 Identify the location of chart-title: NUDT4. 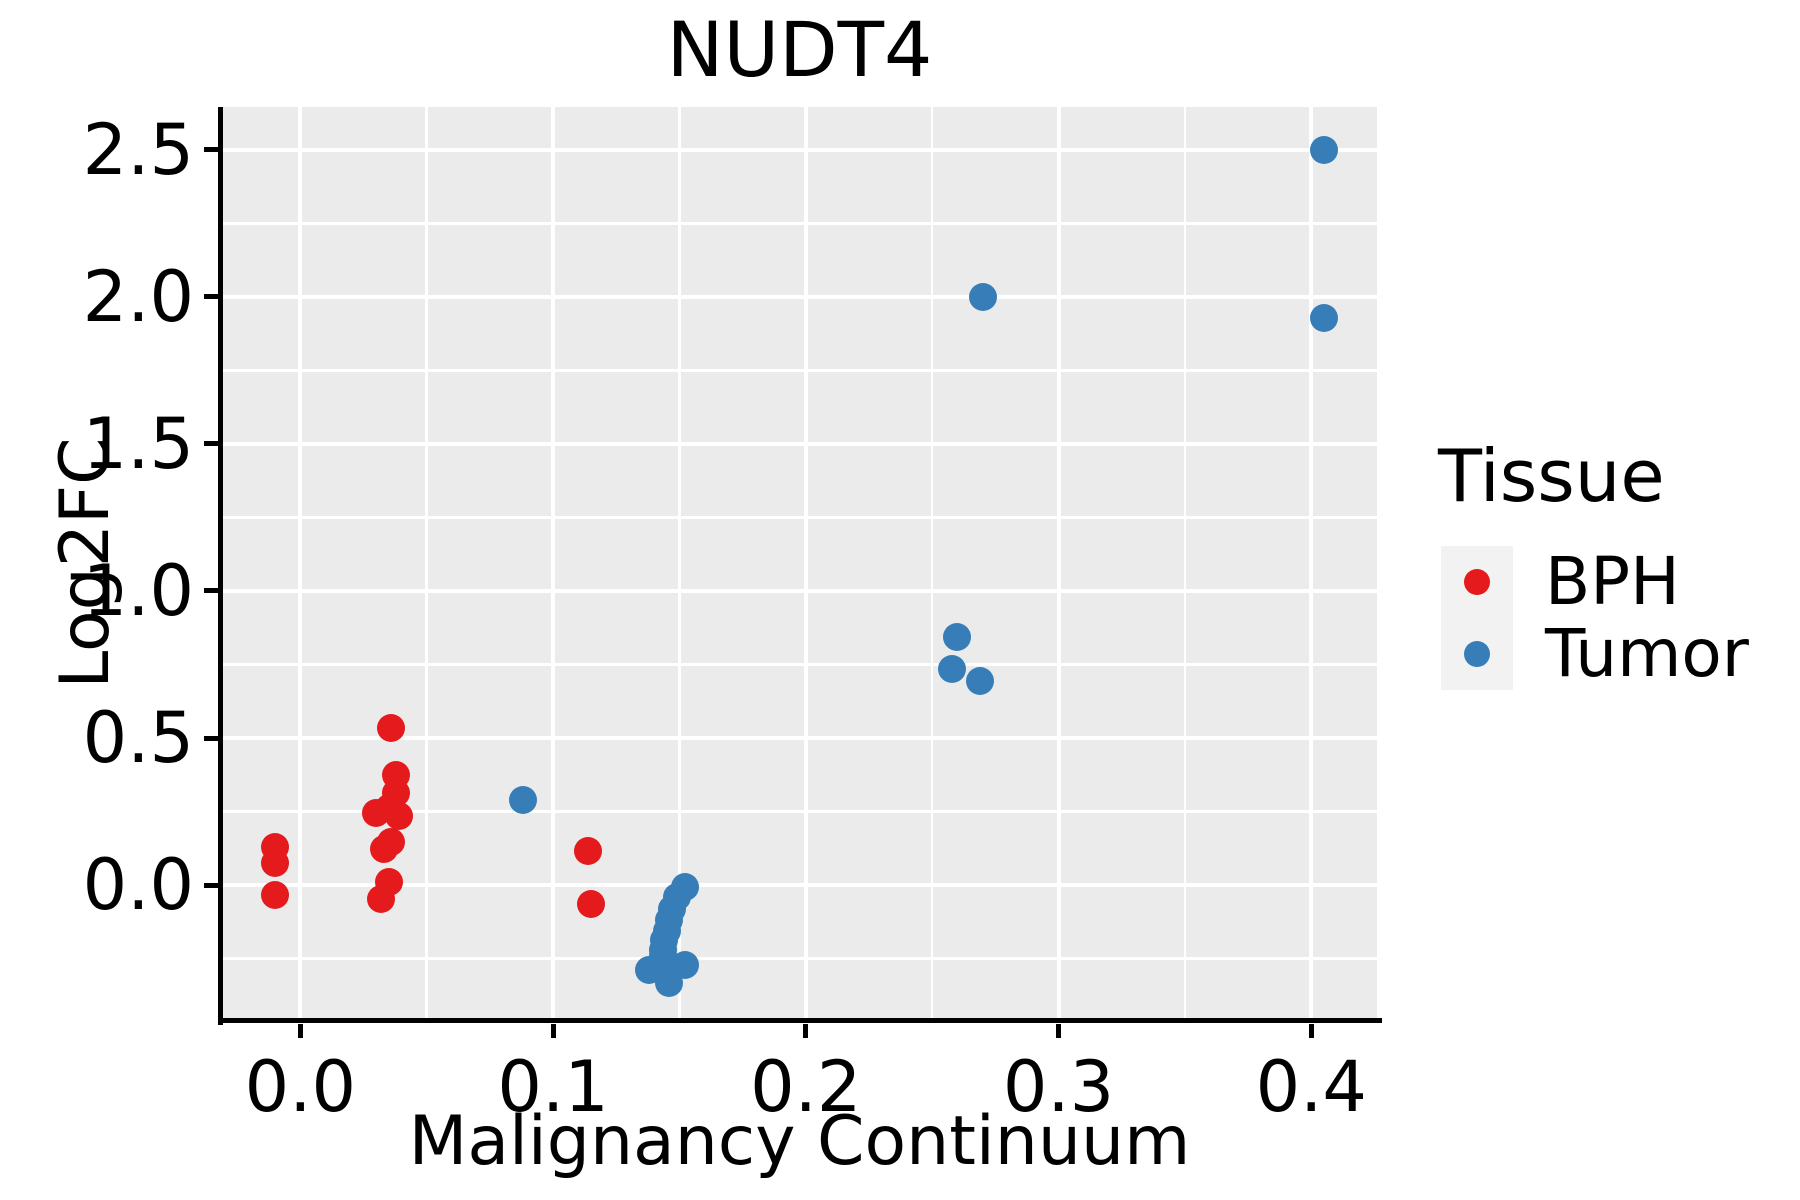
(799, 49).